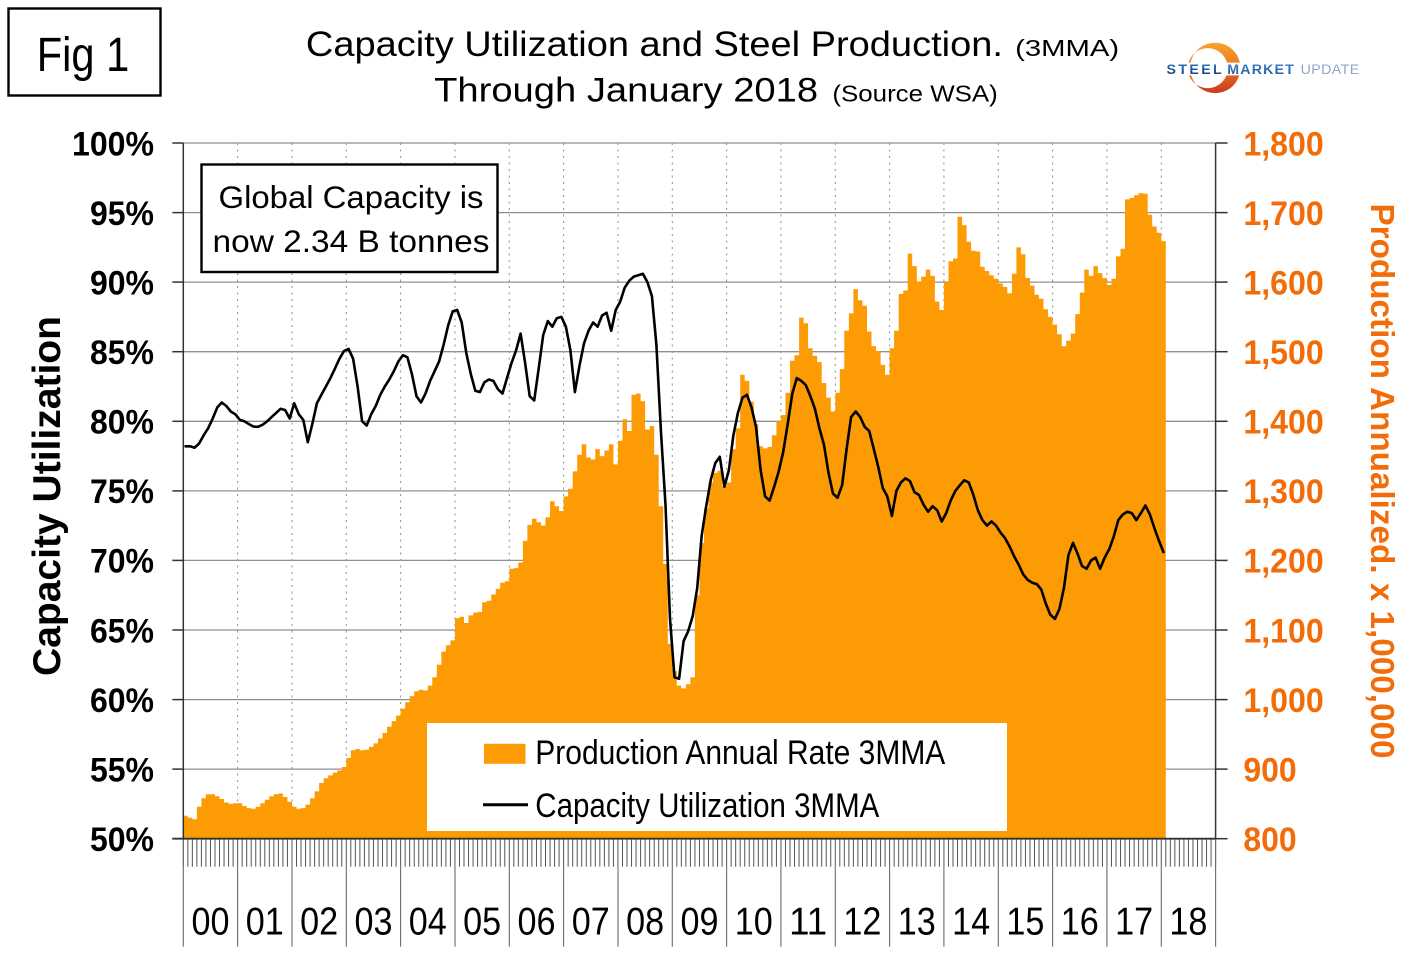 This screenshot has width=1420, height=978. What do you see at coordinates (1330, 70) in the screenshot?
I see `svg-text: UPDATE` at bounding box center [1330, 70].